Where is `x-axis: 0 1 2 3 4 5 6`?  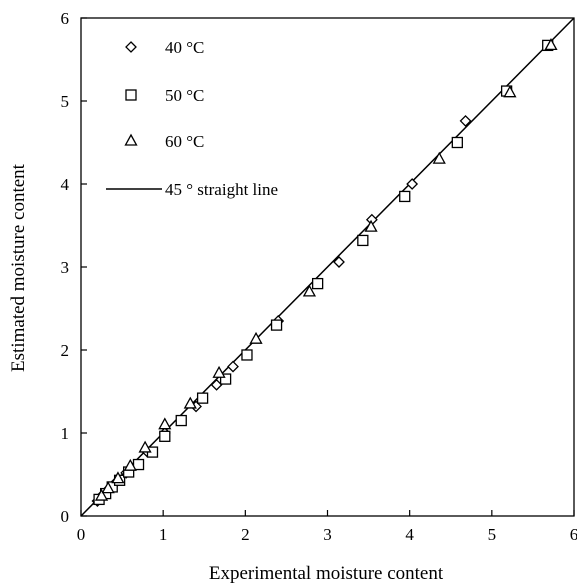 x-axis: 0 1 2 3 4 5 6 is located at coordinates (327, 527).